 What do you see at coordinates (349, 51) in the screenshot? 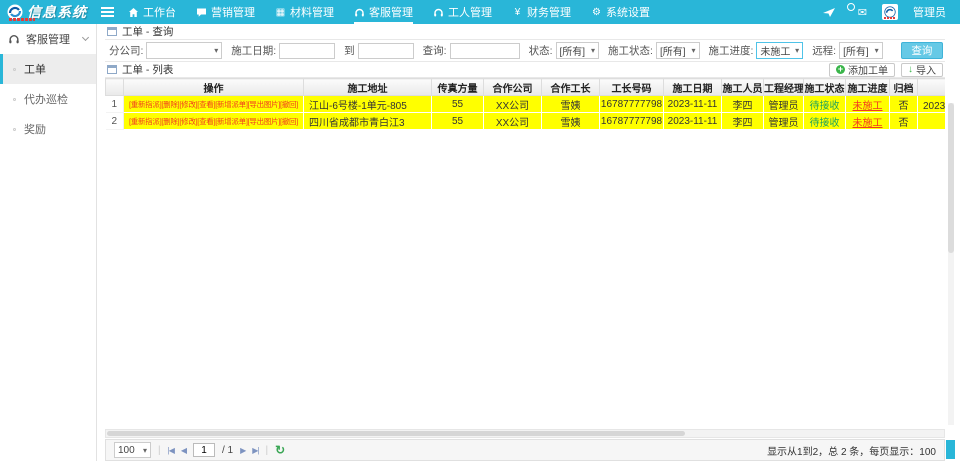
I see `to-label: 到` at bounding box center [349, 51].